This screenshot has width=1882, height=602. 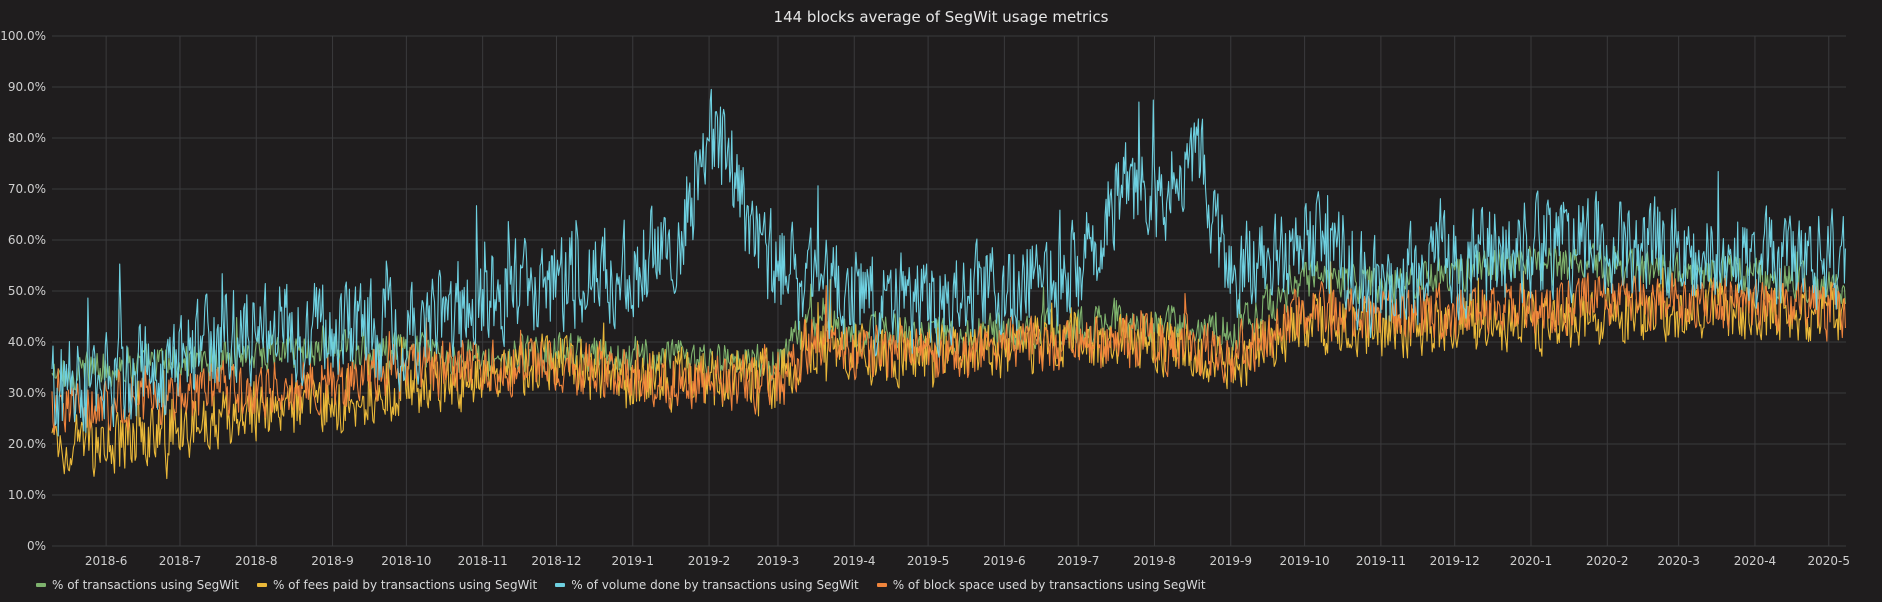 What do you see at coordinates (27, 342) in the screenshot?
I see `y-tick-label: 40.0%` at bounding box center [27, 342].